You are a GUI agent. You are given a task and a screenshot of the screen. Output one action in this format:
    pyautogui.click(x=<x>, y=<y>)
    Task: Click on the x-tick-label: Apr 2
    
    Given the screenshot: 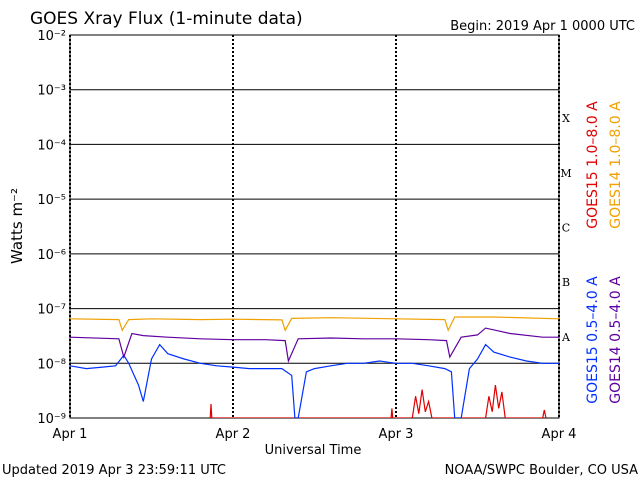 What is the action you would take?
    pyautogui.click(x=233, y=434)
    